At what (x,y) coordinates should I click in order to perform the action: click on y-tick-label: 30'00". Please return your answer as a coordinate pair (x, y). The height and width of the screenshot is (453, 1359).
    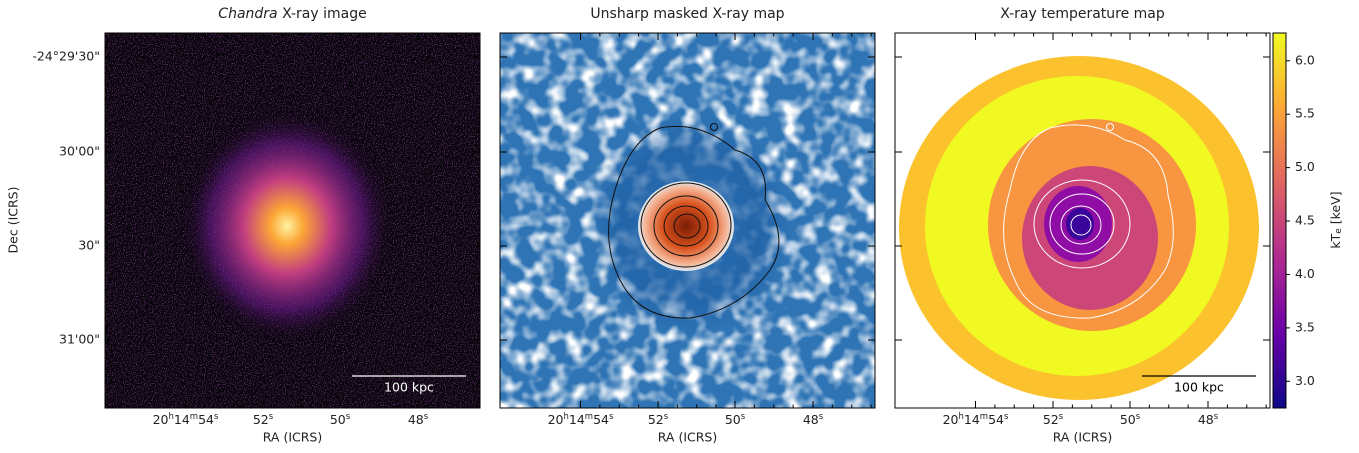
    Looking at the image, I should click on (79, 151).